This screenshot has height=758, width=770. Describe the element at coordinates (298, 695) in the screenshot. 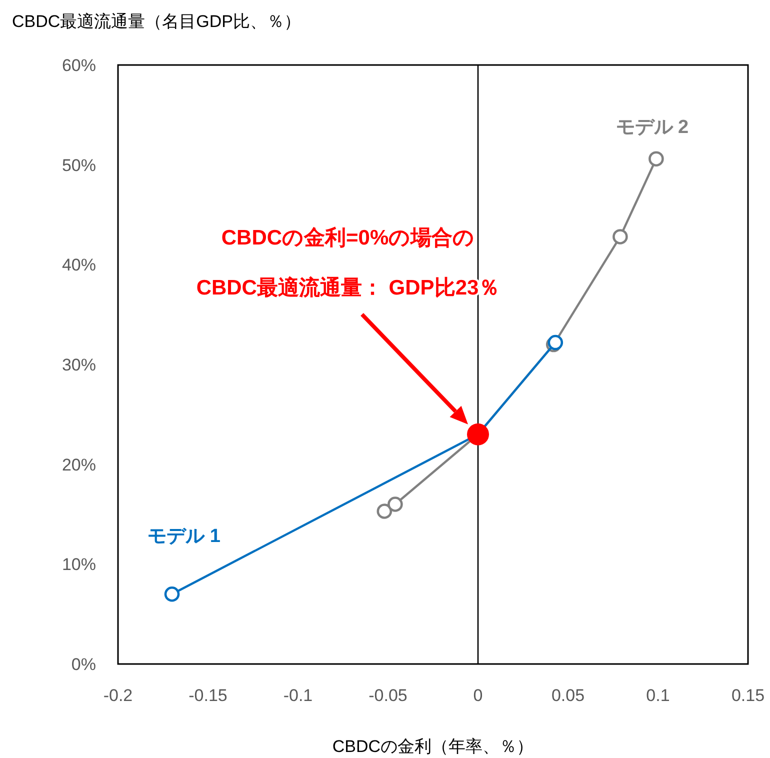

I see `x-tick-label: -0.1` at that location.